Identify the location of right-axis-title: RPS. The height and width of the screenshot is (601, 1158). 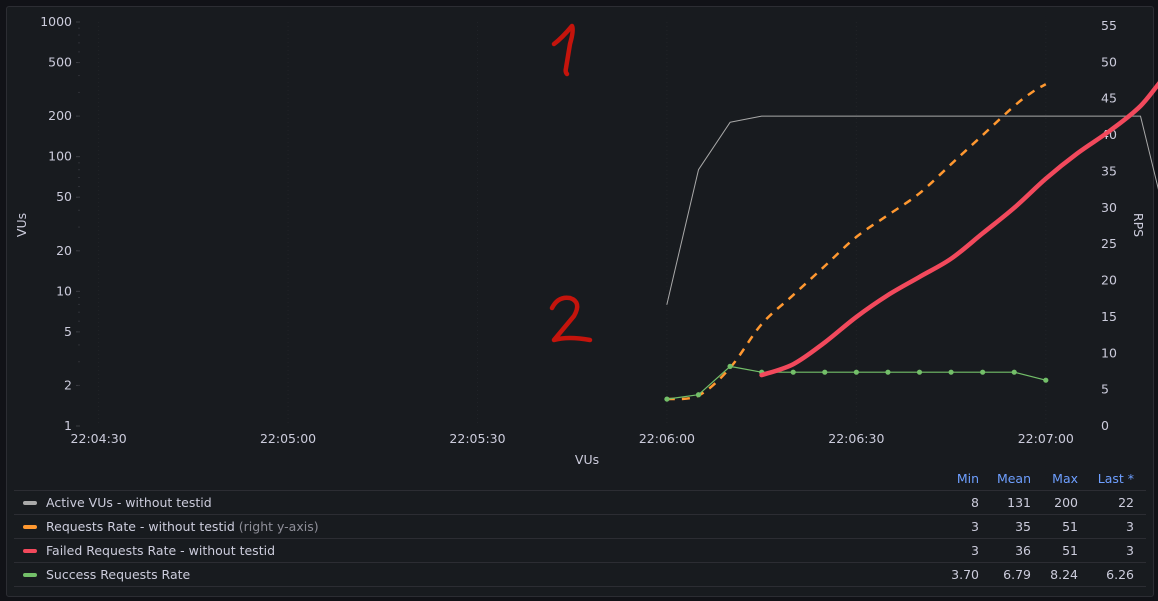
(1138, 225).